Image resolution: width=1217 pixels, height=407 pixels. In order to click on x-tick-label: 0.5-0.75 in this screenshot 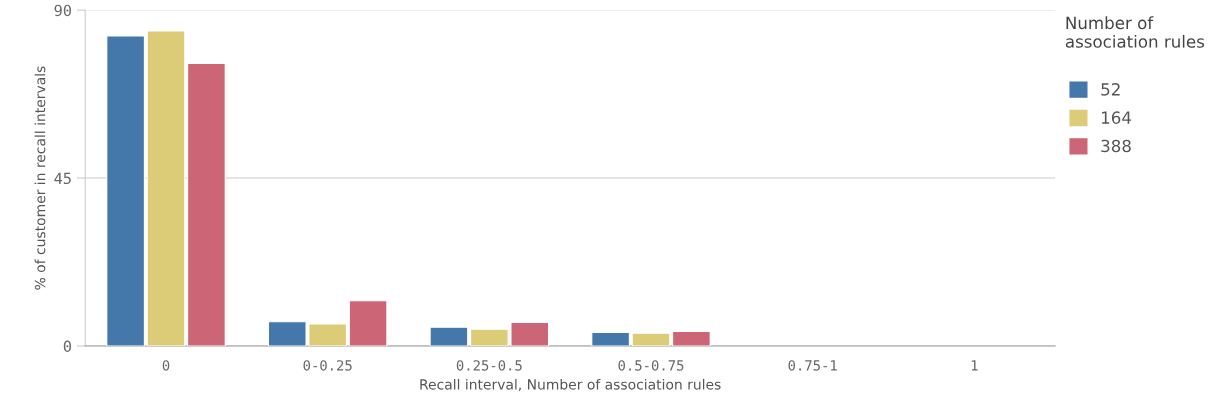, I will do `click(651, 365)`.